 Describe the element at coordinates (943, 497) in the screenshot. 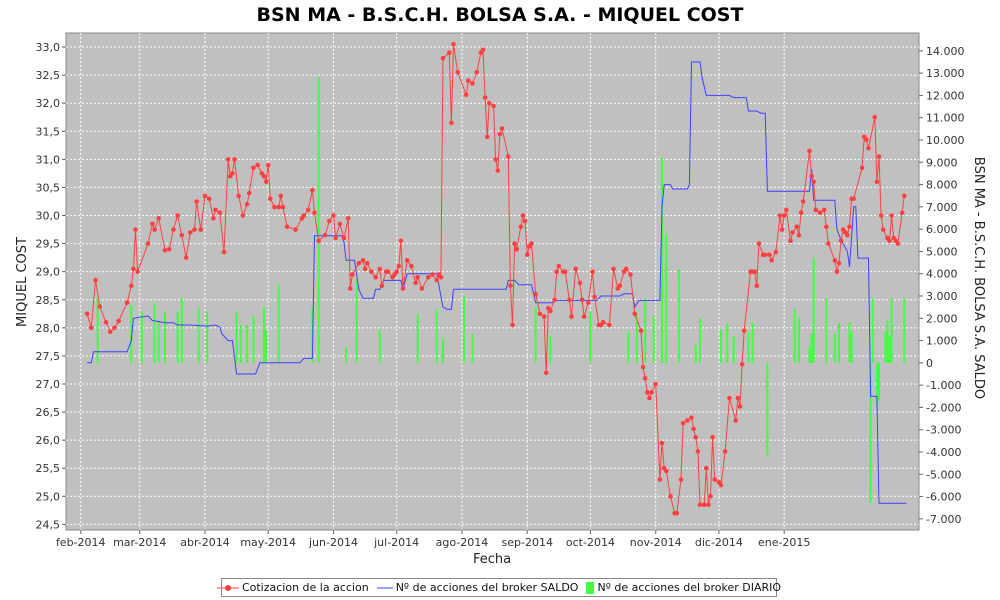

I see `right-tick-label: -6.000` at that location.